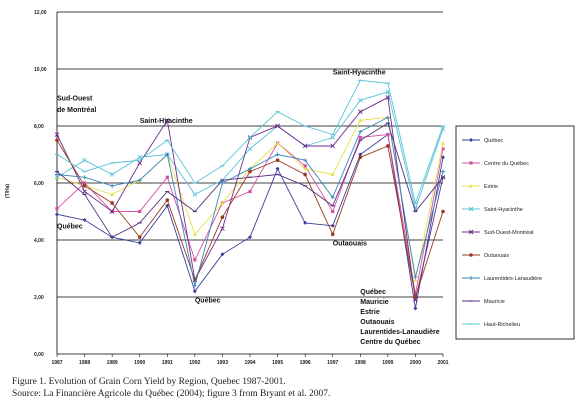  I want to click on x-tick-label: 1999, so click(387, 363).